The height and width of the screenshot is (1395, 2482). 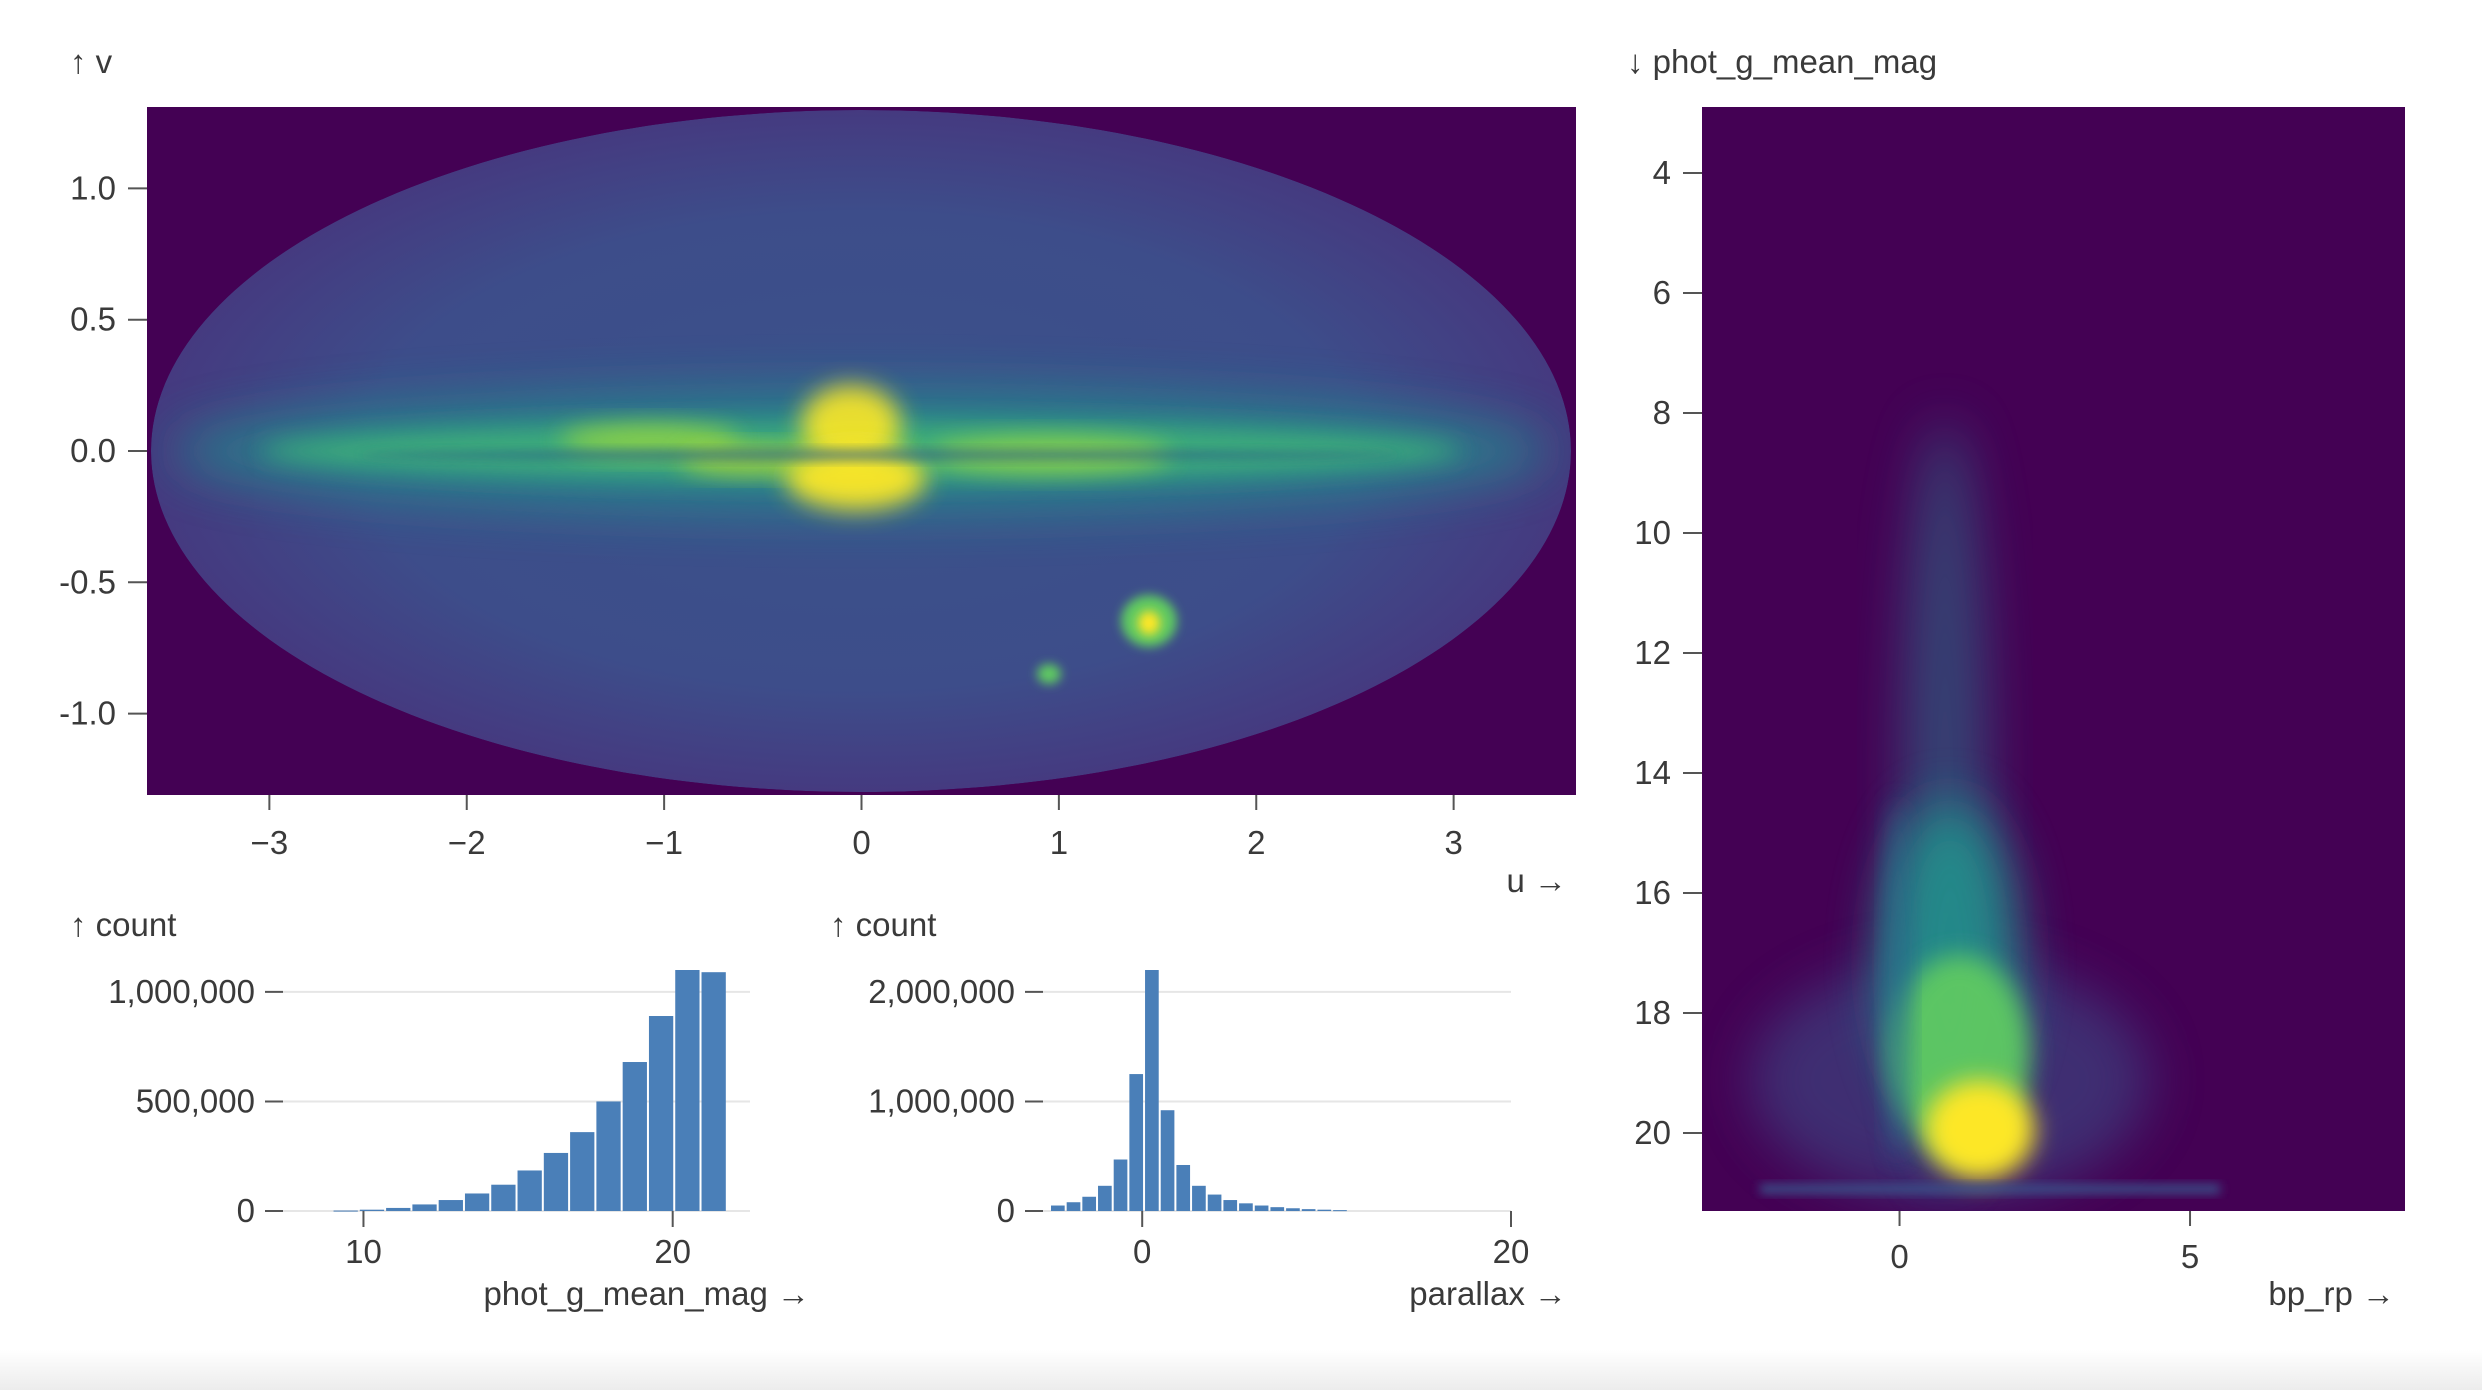 What do you see at coordinates (883, 924) in the screenshot?
I see `hist2-y-axis-title: ↑ count` at bounding box center [883, 924].